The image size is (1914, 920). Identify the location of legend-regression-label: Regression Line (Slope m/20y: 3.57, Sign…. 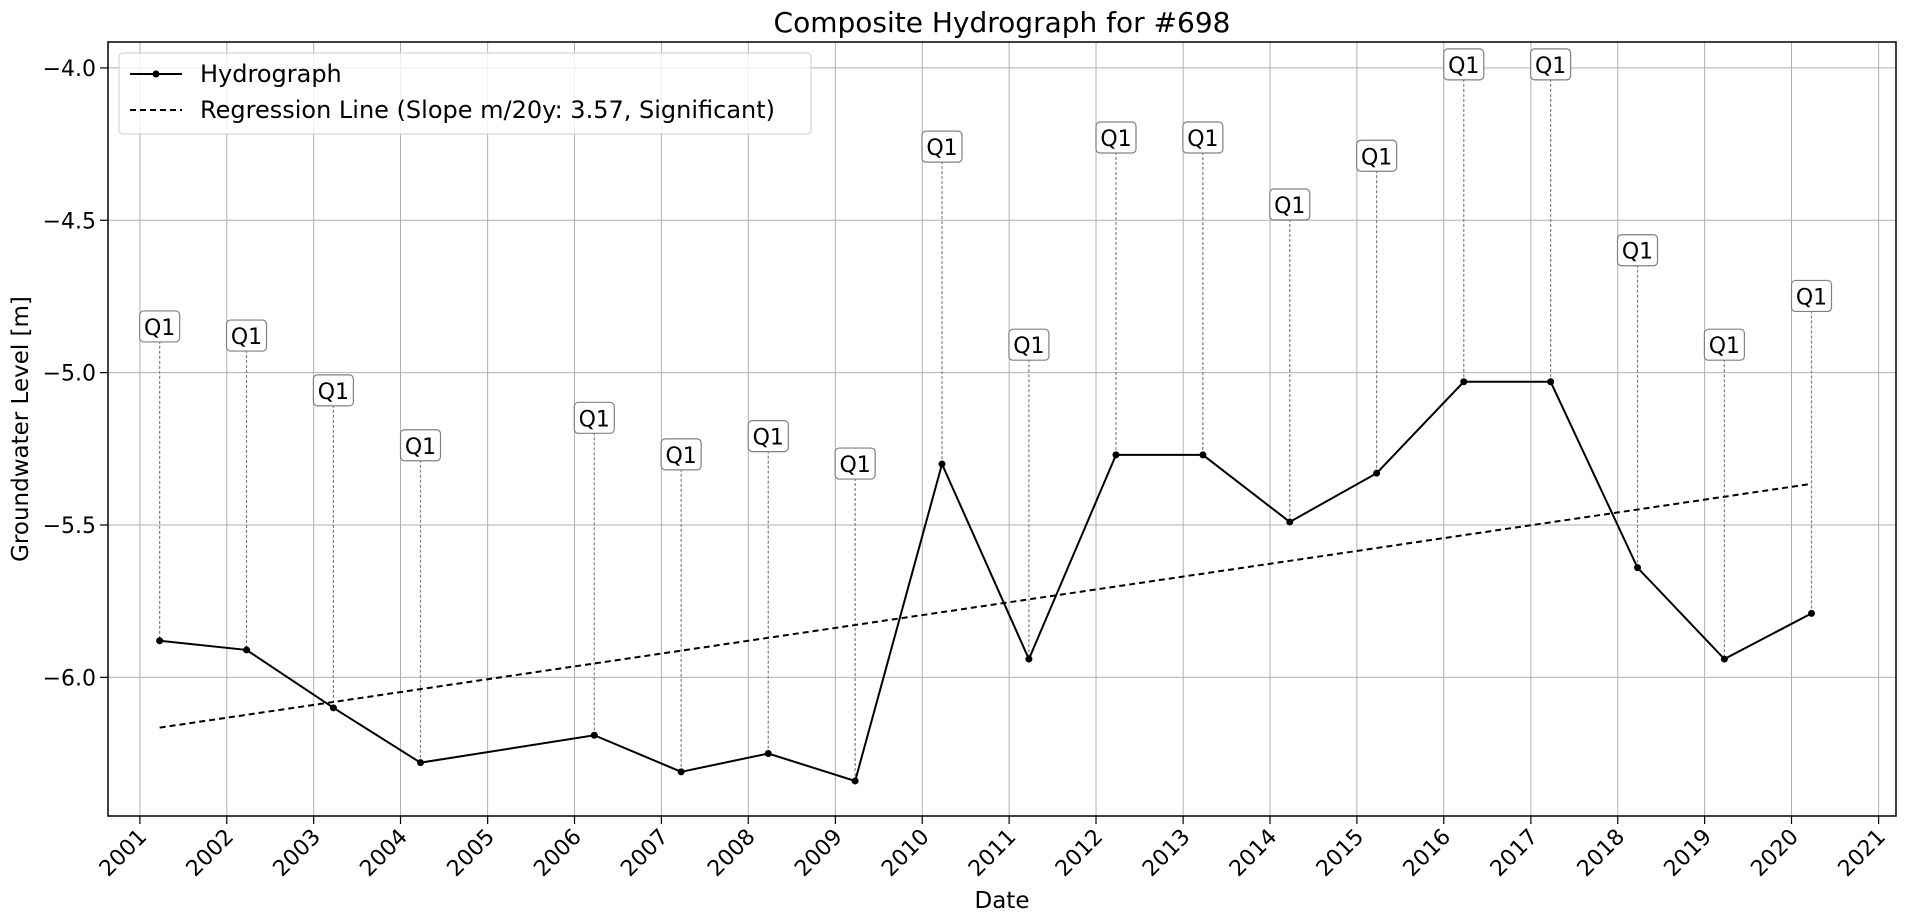
(487, 110).